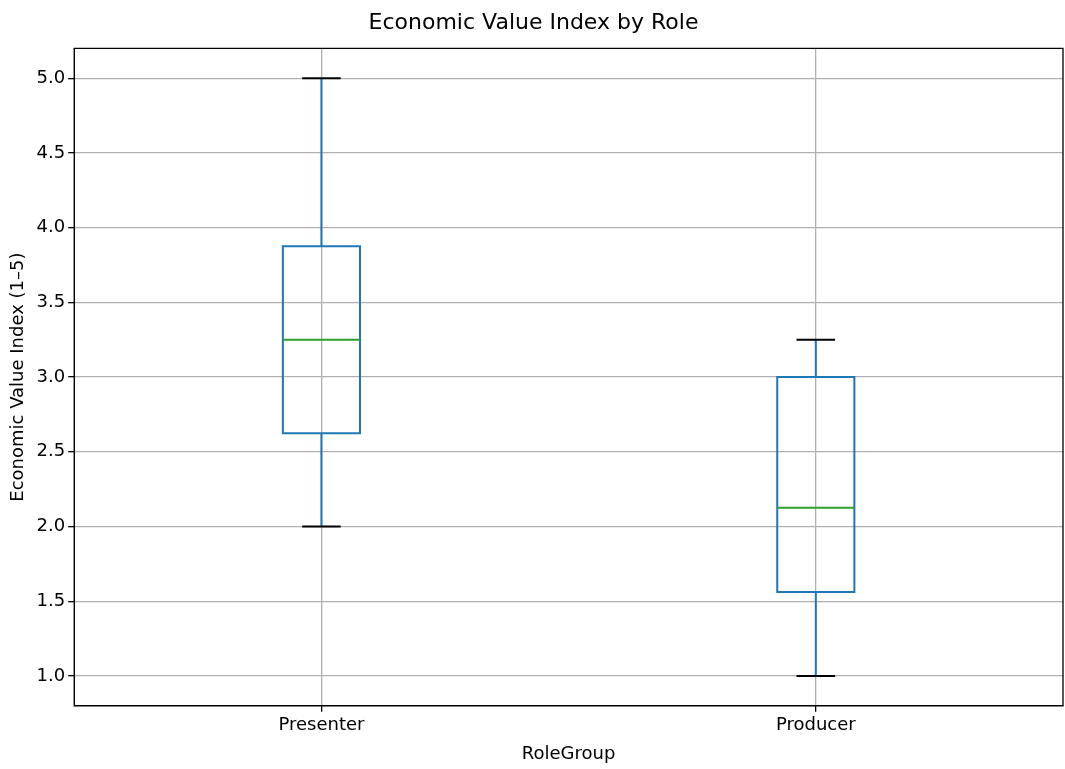  What do you see at coordinates (568, 752) in the screenshot?
I see `x-axis-title: RoleGroup` at bounding box center [568, 752].